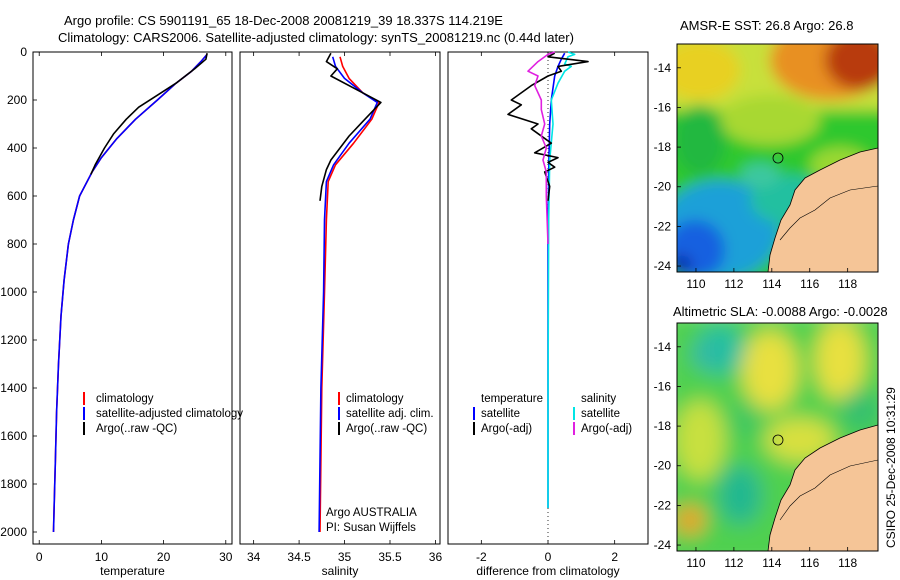 The image size is (900, 580). What do you see at coordinates (13, 532) in the screenshot?
I see `y-tick-label: 2000` at bounding box center [13, 532].